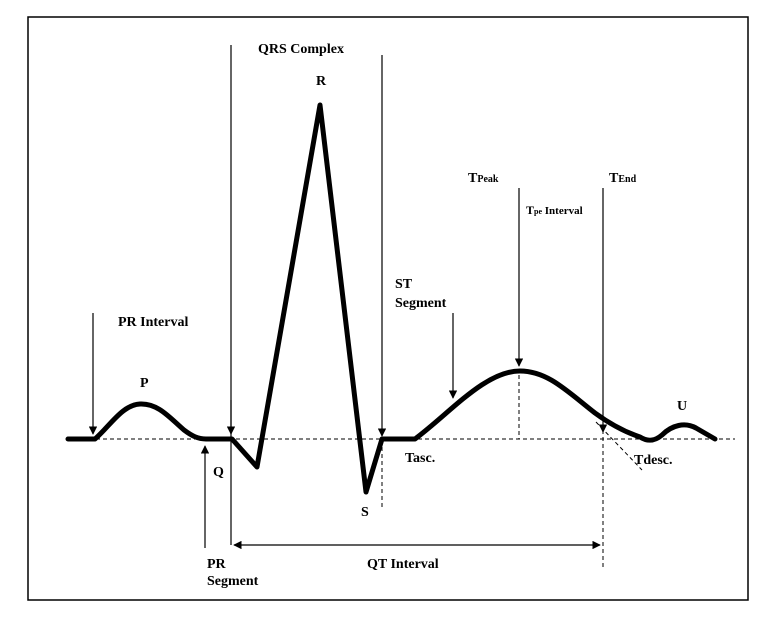 The height and width of the screenshot is (628, 766). Describe the element at coordinates (144, 383) in the screenshot. I see `p-wave-label: P` at that location.